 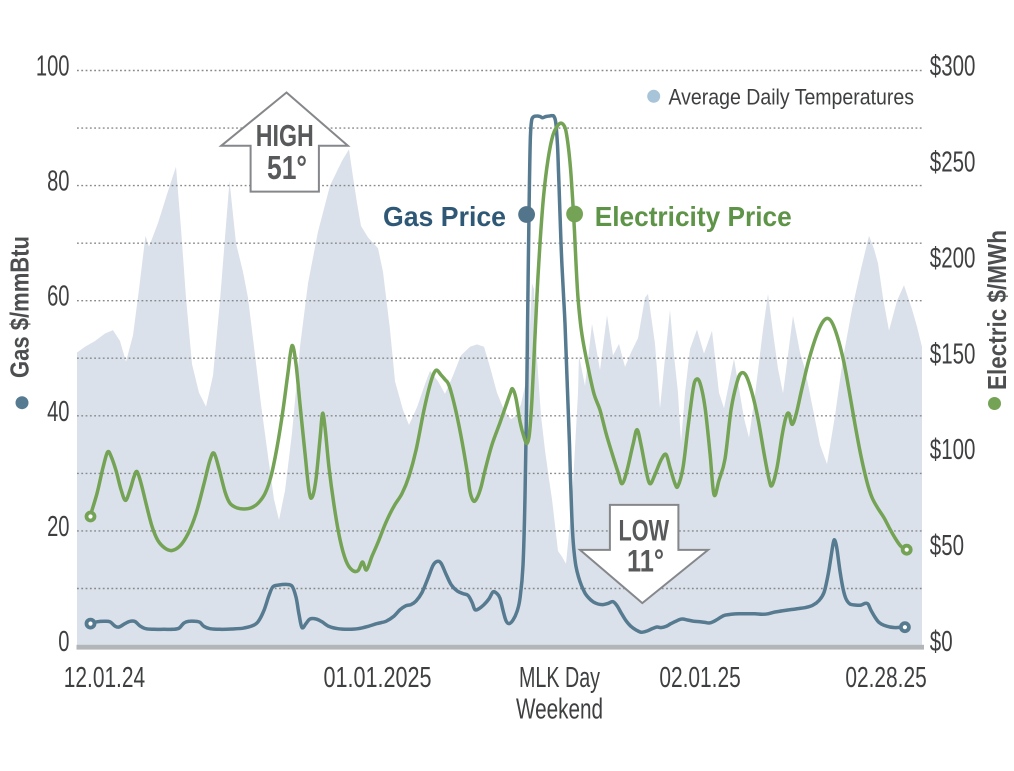 What do you see at coordinates (58, 182) in the screenshot?
I see `svg-text: 80` at bounding box center [58, 182].